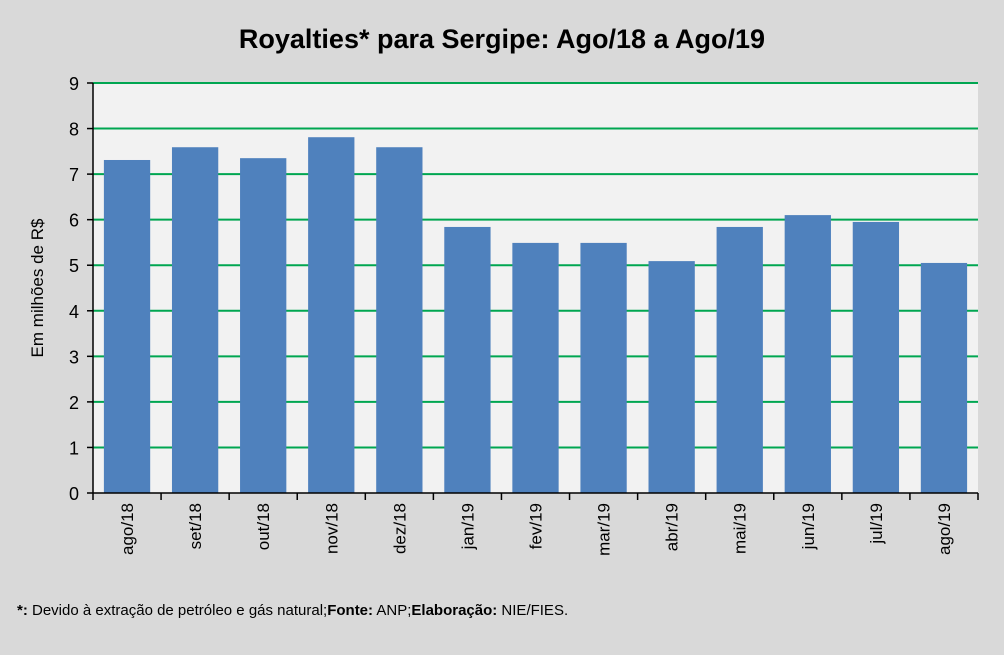 The width and height of the screenshot is (1004, 655). What do you see at coordinates (263, 526) in the screenshot?
I see `x-tick-label: out/18` at bounding box center [263, 526].